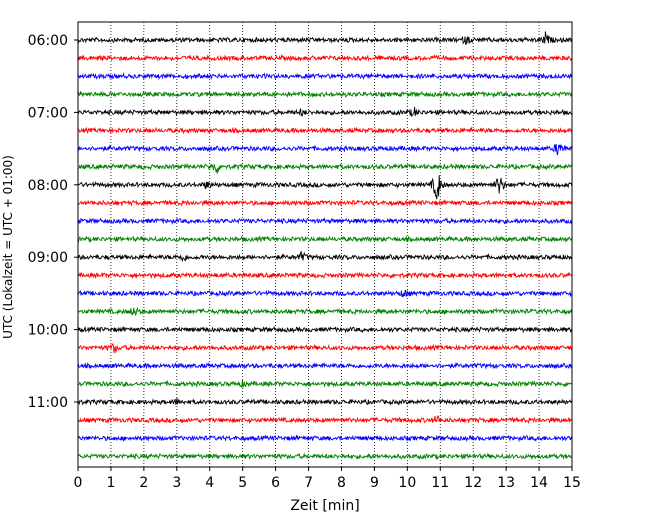 The height and width of the screenshot is (520, 650). I want to click on x-tick-label: 12, so click(473, 483).